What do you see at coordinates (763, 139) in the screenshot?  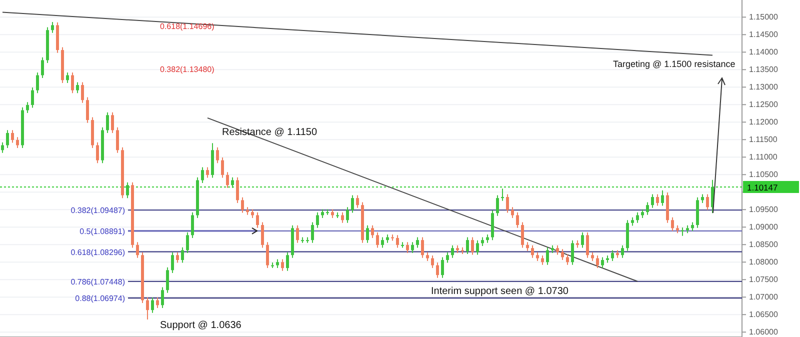 I see `y-tick-label: 1.11500` at bounding box center [763, 139].